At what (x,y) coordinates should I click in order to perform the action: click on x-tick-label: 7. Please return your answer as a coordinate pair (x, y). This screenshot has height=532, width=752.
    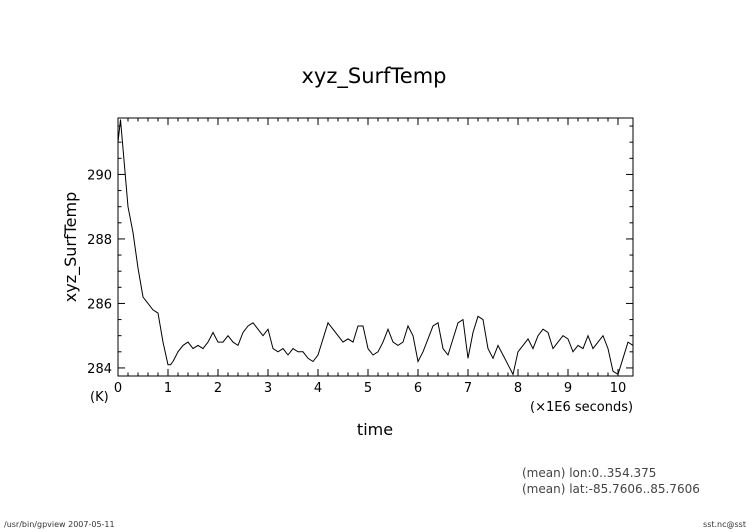
    Looking at the image, I should click on (468, 388).